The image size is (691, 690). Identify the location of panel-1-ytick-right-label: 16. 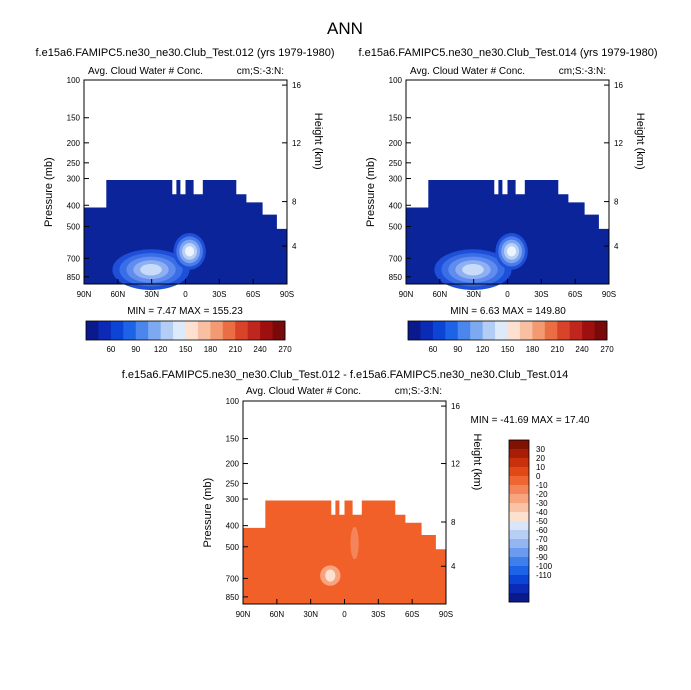
(296, 85).